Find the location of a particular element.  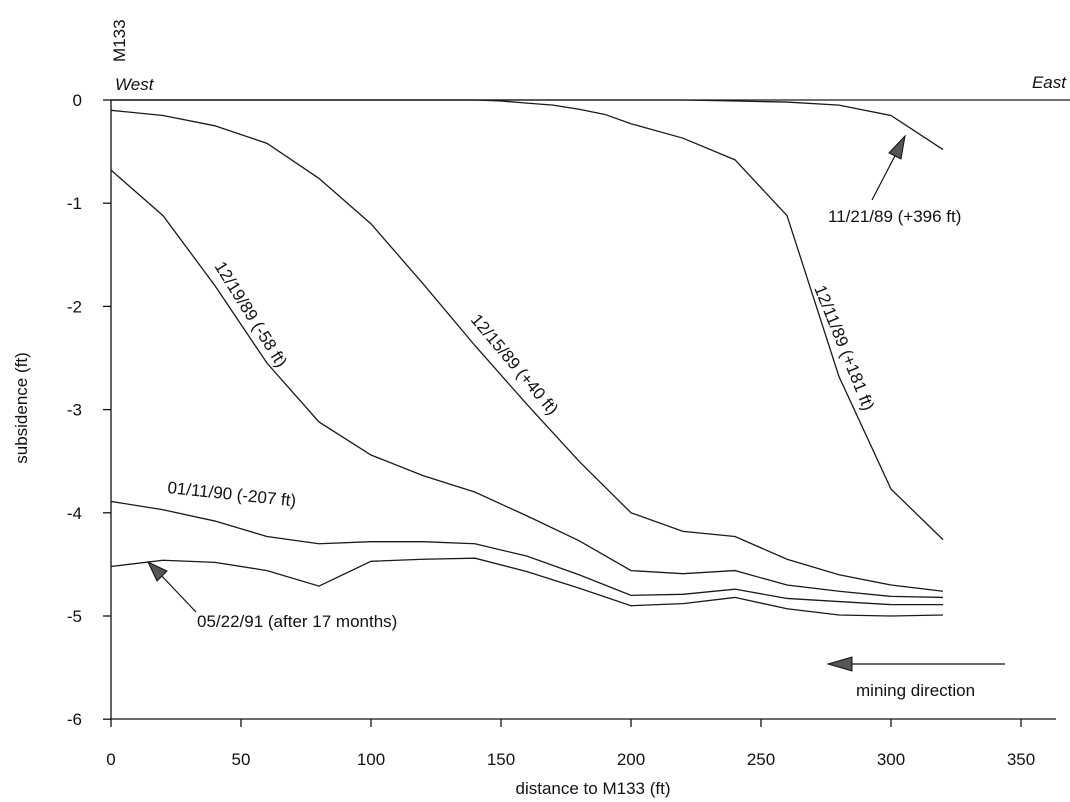

label-05-22-91: 05/22/91 (after 17 months) is located at coordinates (297, 621).